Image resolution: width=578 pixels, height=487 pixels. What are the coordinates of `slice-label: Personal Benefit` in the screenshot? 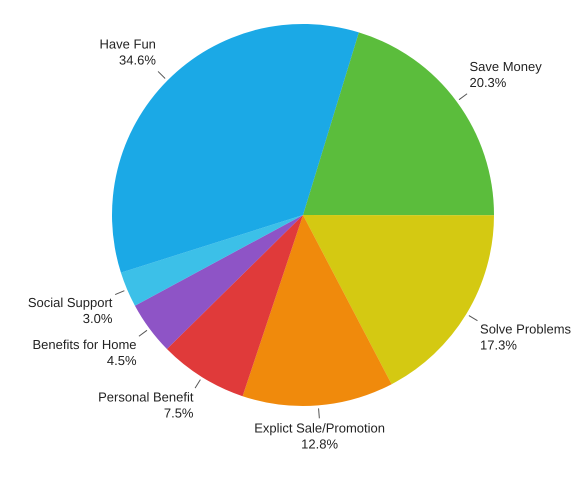 It's located at (146, 397).